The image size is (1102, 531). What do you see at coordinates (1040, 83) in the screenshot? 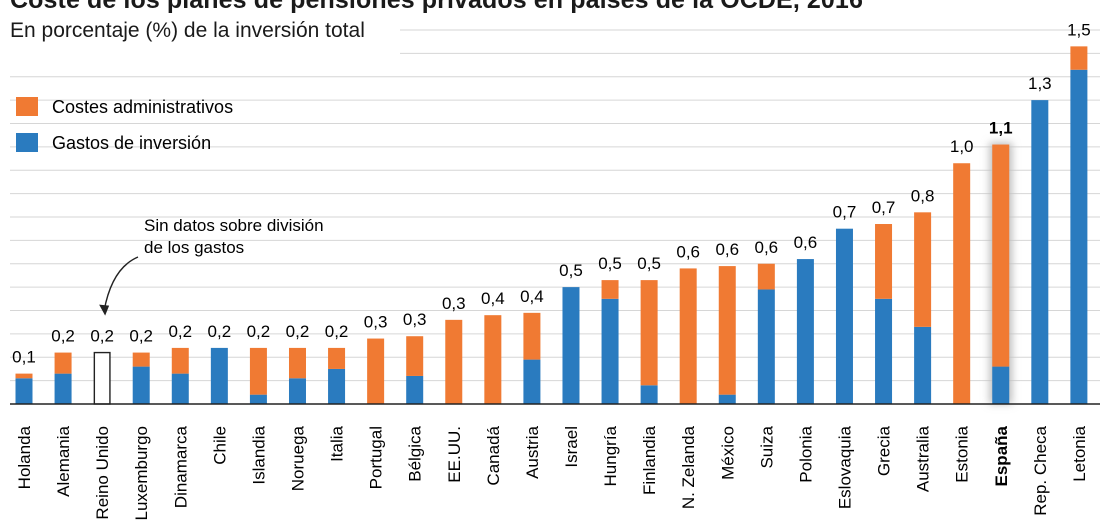
I see `value-label: 1,3` at bounding box center [1040, 83].